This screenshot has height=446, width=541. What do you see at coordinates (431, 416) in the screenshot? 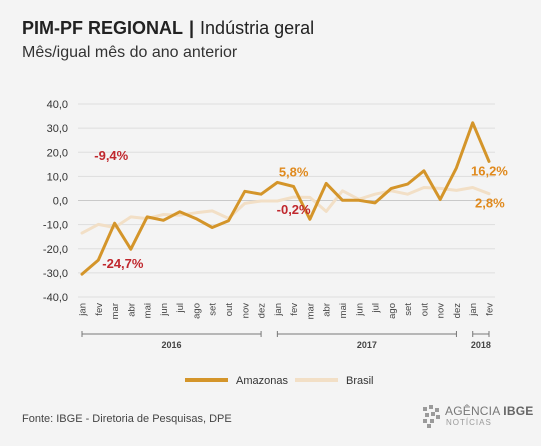
I see `ibge-logo-icon` at bounding box center [431, 416].